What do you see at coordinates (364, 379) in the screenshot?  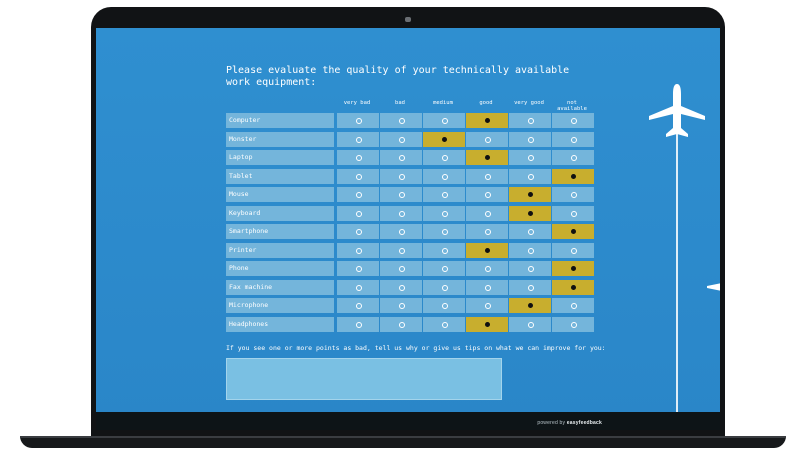 I see `feedback-textarea` at bounding box center [364, 379].